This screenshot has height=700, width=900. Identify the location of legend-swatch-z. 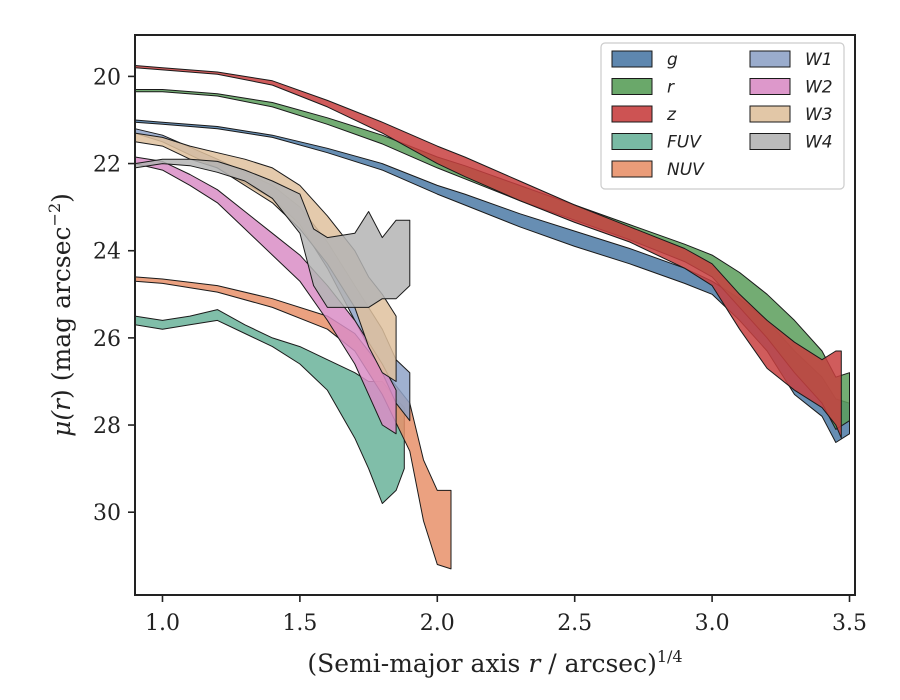
(632, 114).